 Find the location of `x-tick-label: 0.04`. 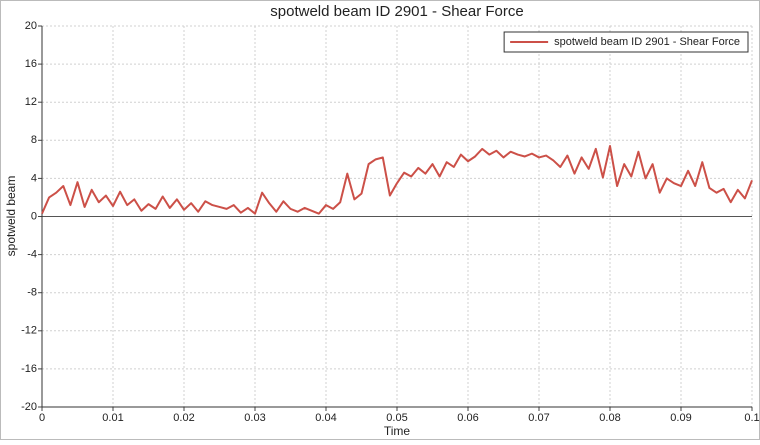

x-tick-label: 0.04 is located at coordinates (325, 418).